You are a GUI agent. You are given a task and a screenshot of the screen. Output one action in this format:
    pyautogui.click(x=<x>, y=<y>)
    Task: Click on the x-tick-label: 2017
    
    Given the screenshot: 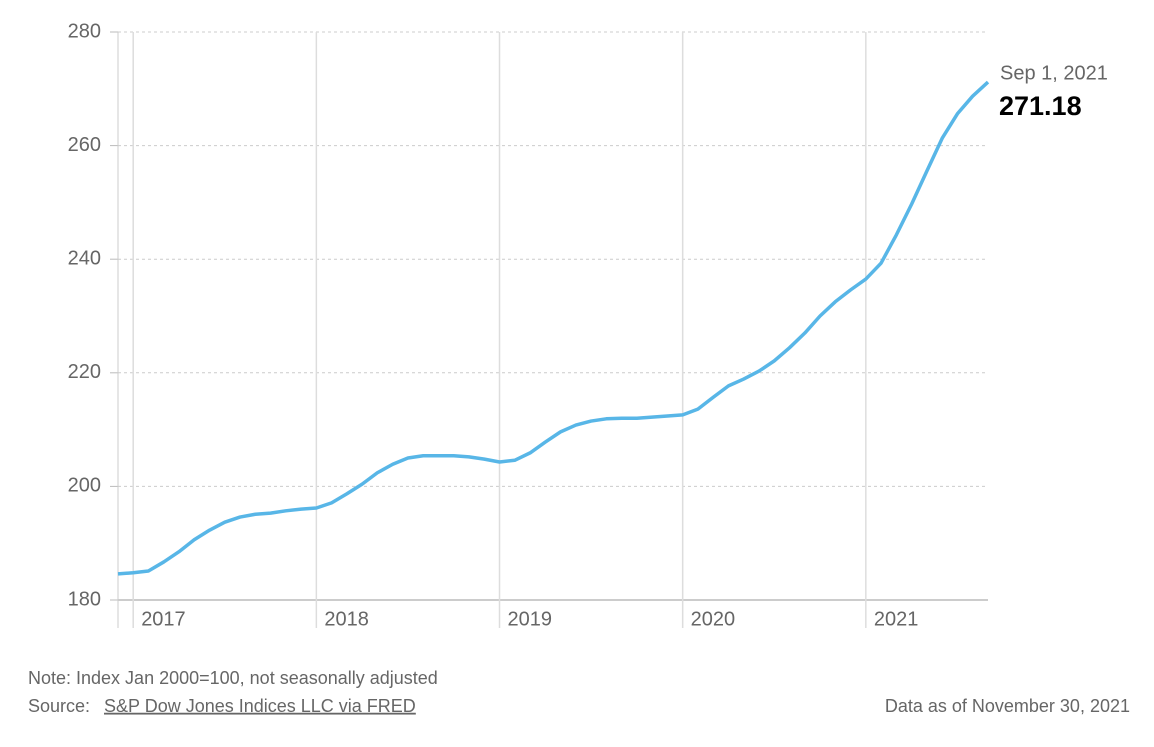 What is the action you would take?
    pyautogui.click(x=163, y=619)
    